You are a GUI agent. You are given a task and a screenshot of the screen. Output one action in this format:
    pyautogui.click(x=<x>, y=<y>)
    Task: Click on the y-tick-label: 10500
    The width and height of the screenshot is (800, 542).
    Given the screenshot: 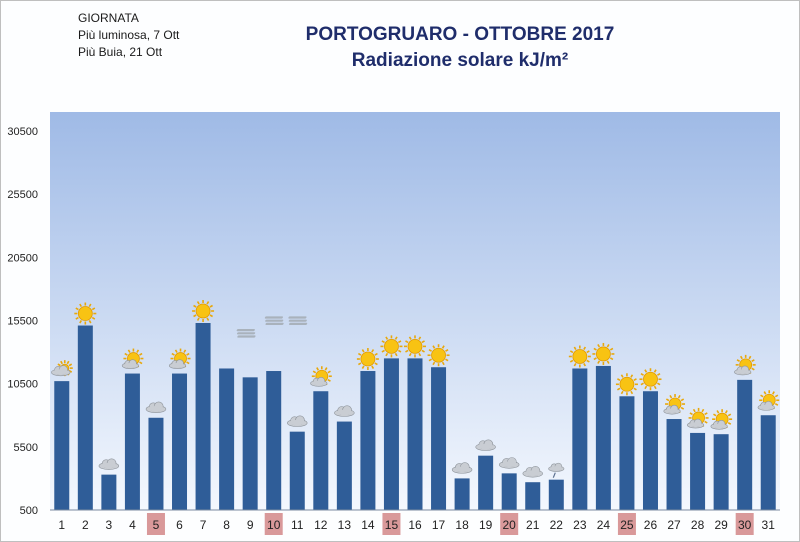 What is the action you would take?
    pyautogui.click(x=22, y=385)
    